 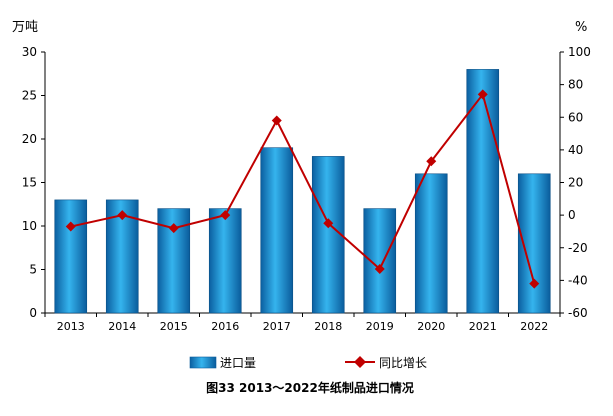 What do you see at coordinates (308, 363) in the screenshot?
I see `legend: 进口量 同比增长` at bounding box center [308, 363].